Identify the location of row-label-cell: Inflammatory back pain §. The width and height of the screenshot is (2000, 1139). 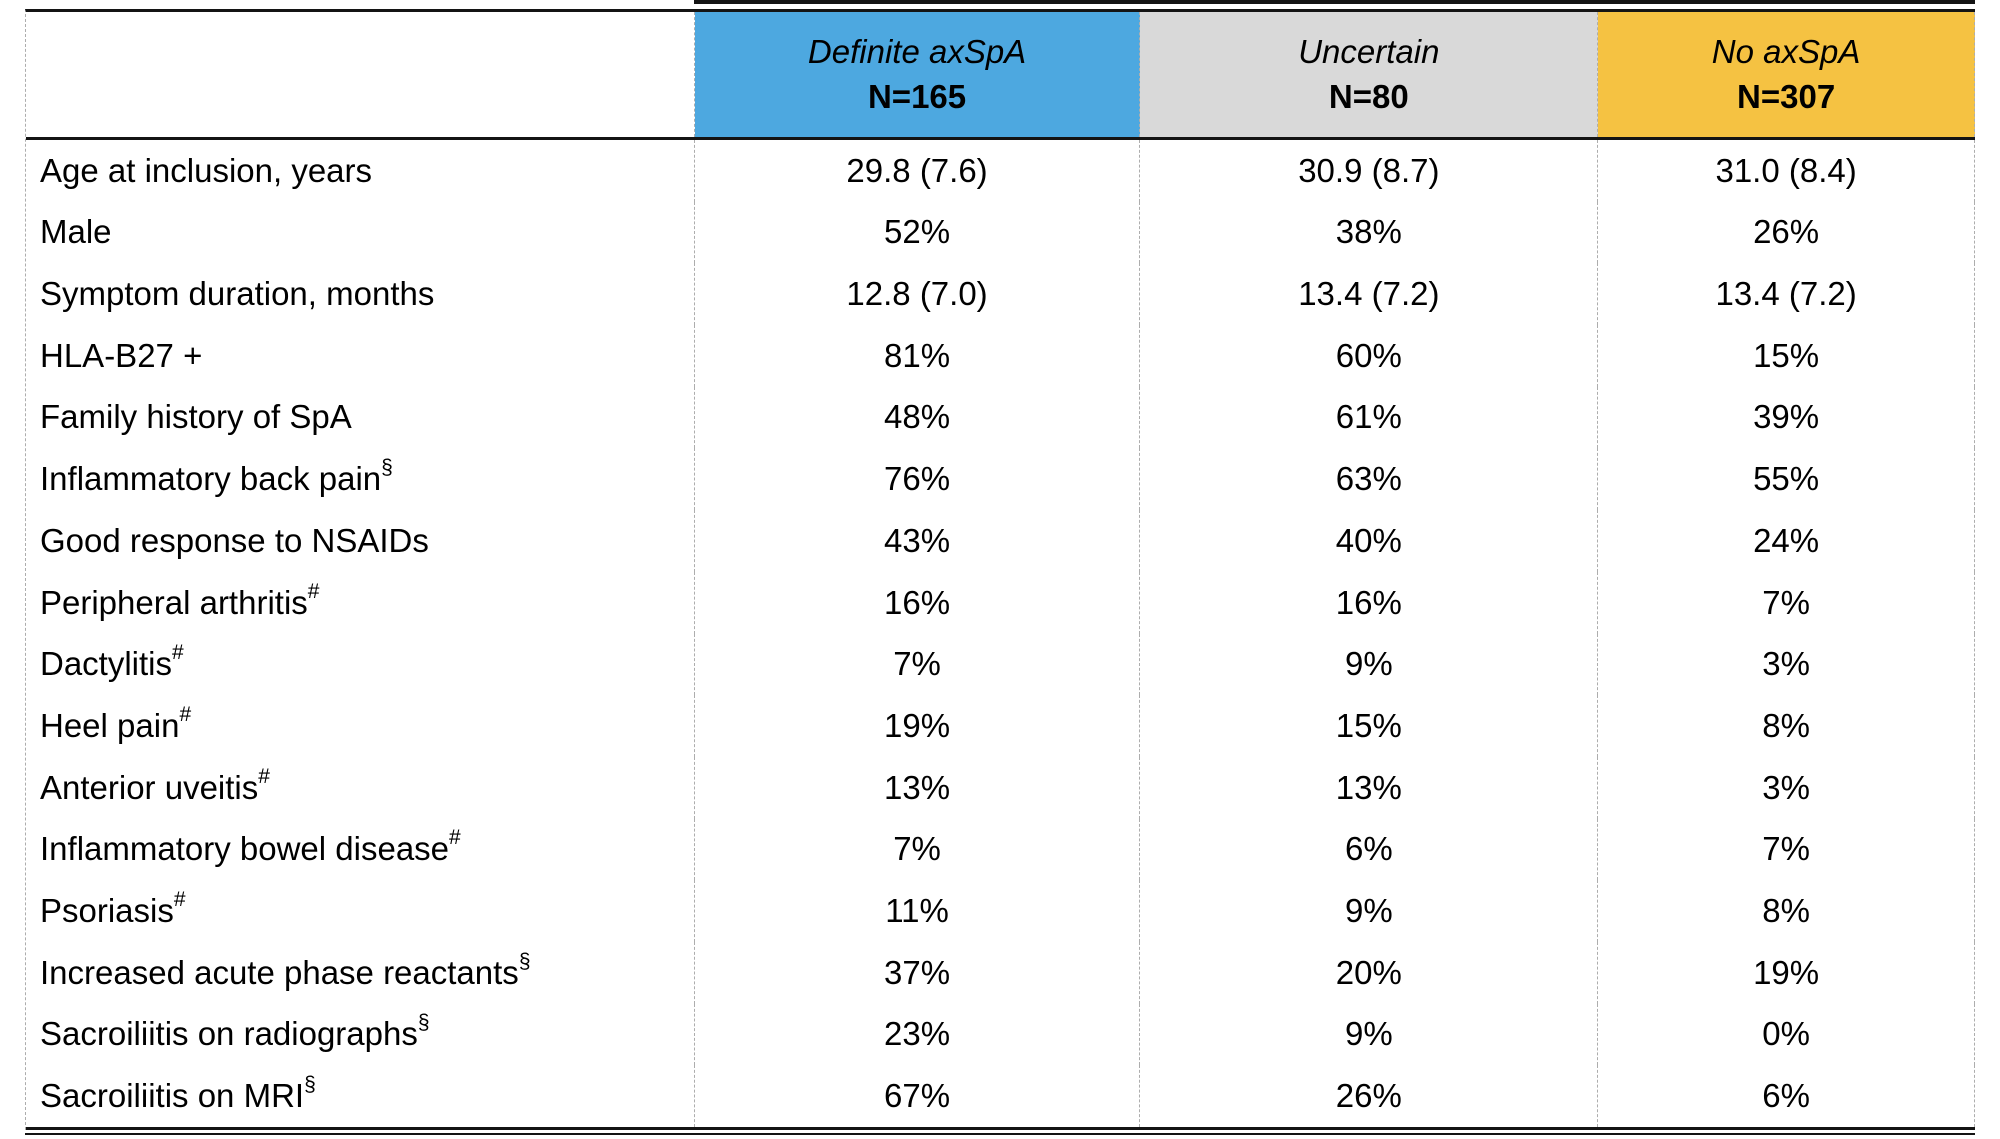
(360, 479).